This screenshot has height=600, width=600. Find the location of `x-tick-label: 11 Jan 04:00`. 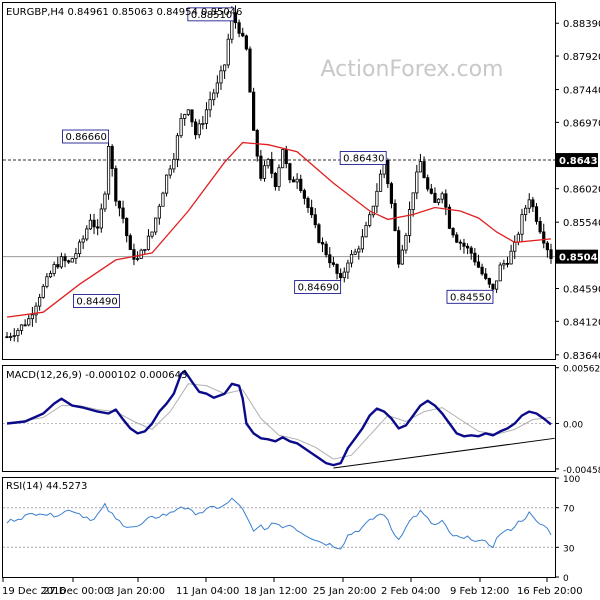

x-tick-label: 11 Jan 04:00 is located at coordinates (207, 591).